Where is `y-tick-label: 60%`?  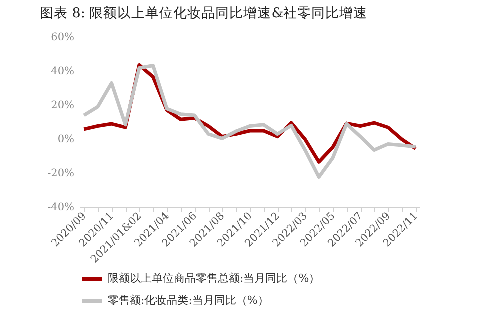
y-tick-label: 60% is located at coordinates (63, 38).